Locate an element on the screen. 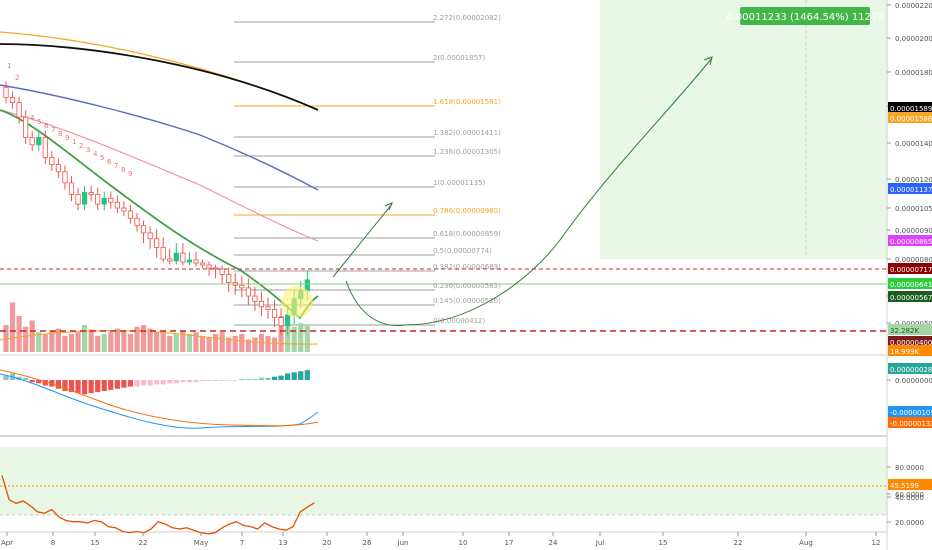 The image size is (932, 550). price-badge-label: 0.00000865 is located at coordinates (911, 242).